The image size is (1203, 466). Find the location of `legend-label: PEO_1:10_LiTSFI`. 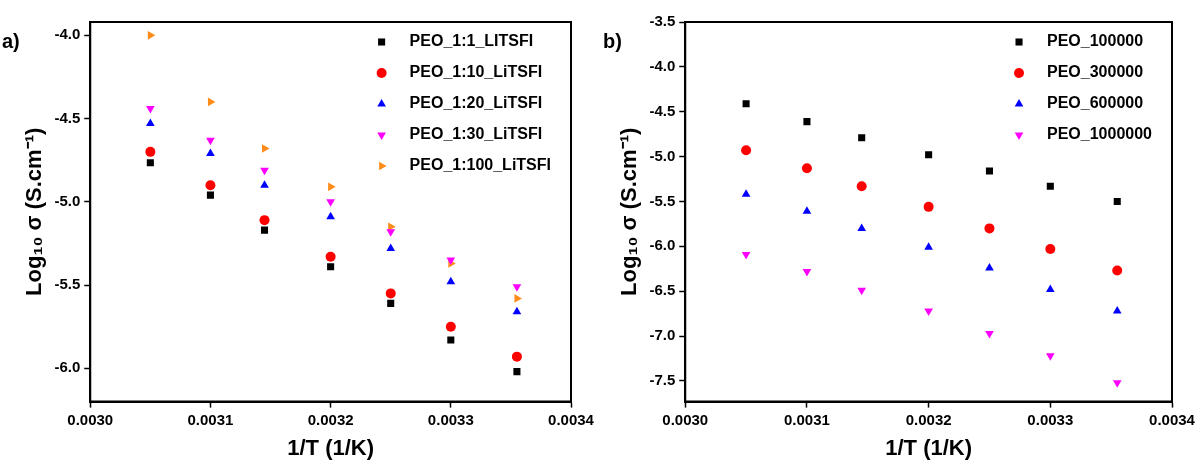

legend-label: PEO_1:10_LiTSFI is located at coordinates (476, 72).